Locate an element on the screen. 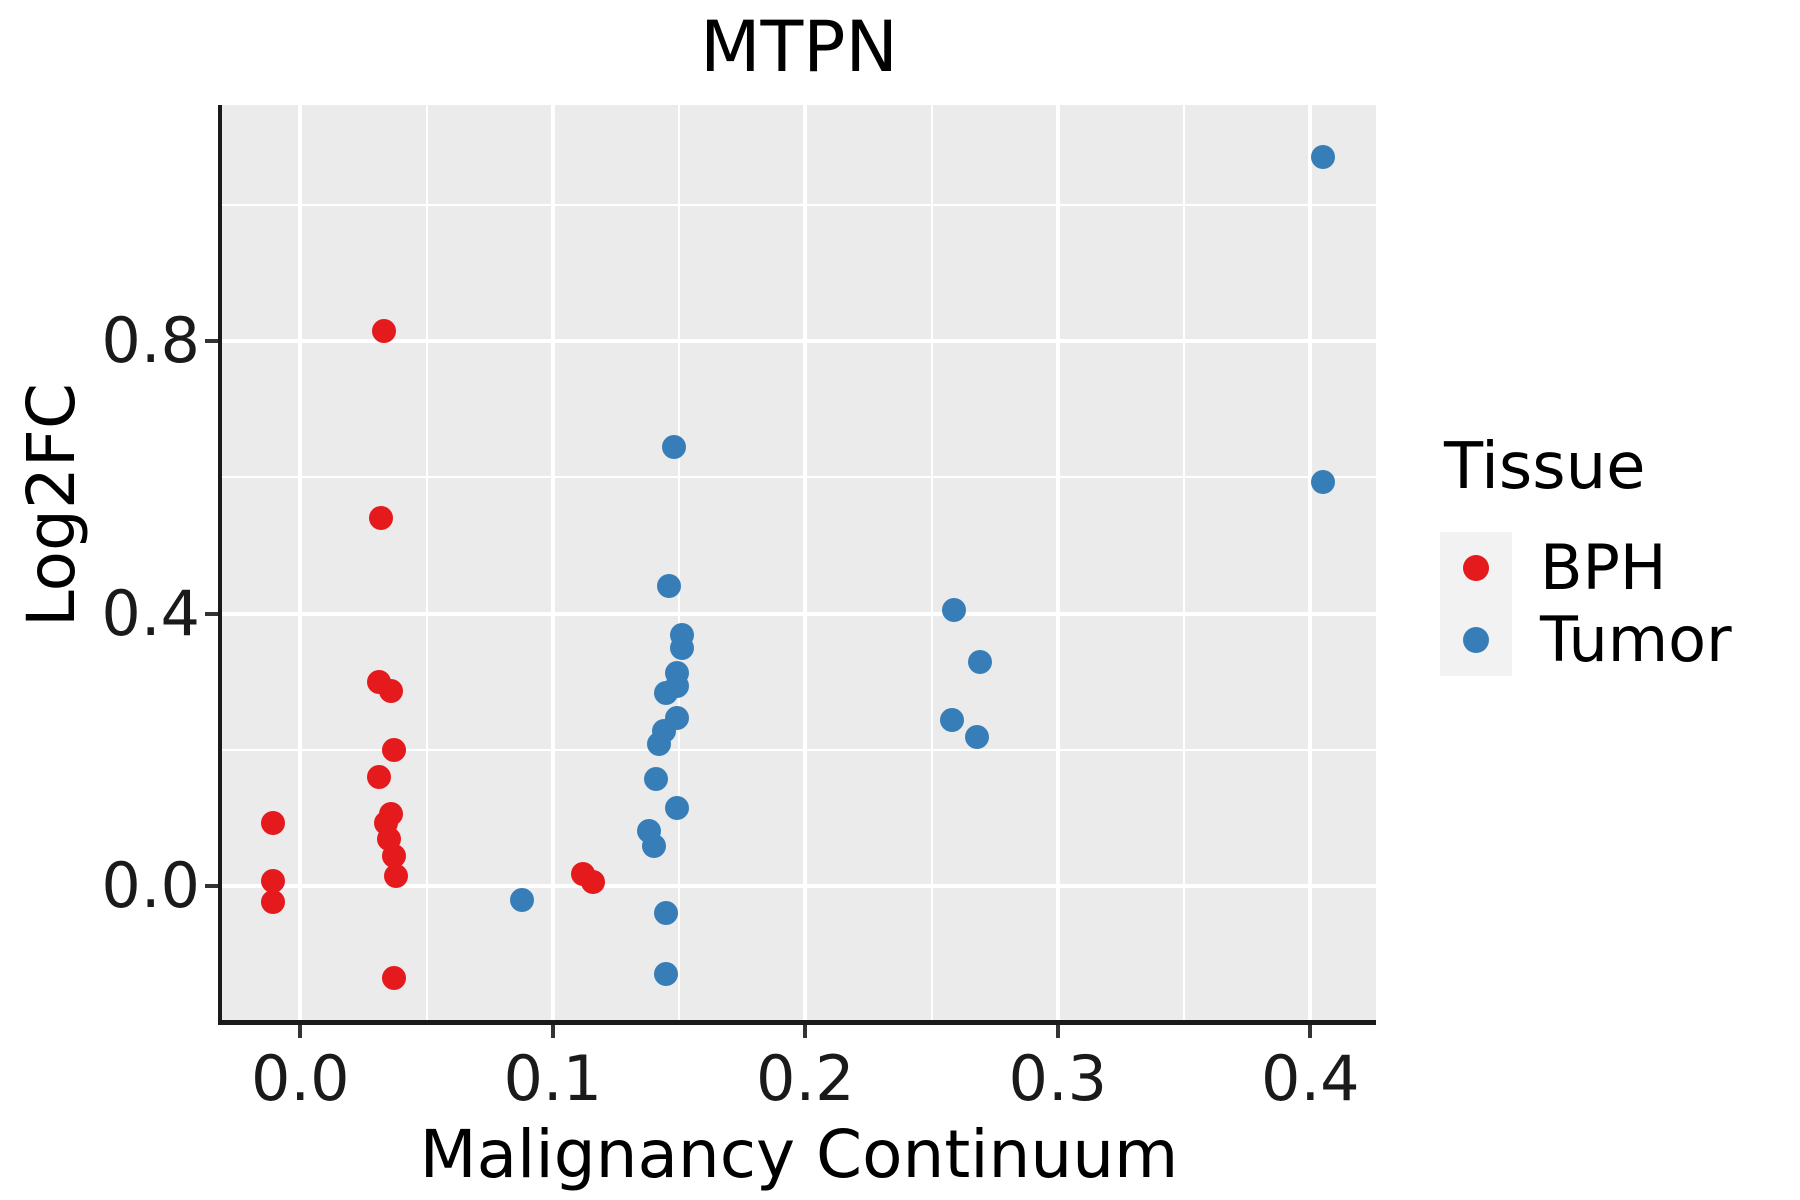  legend: Tissue BPH Tumor is located at coordinates (1620, 553).